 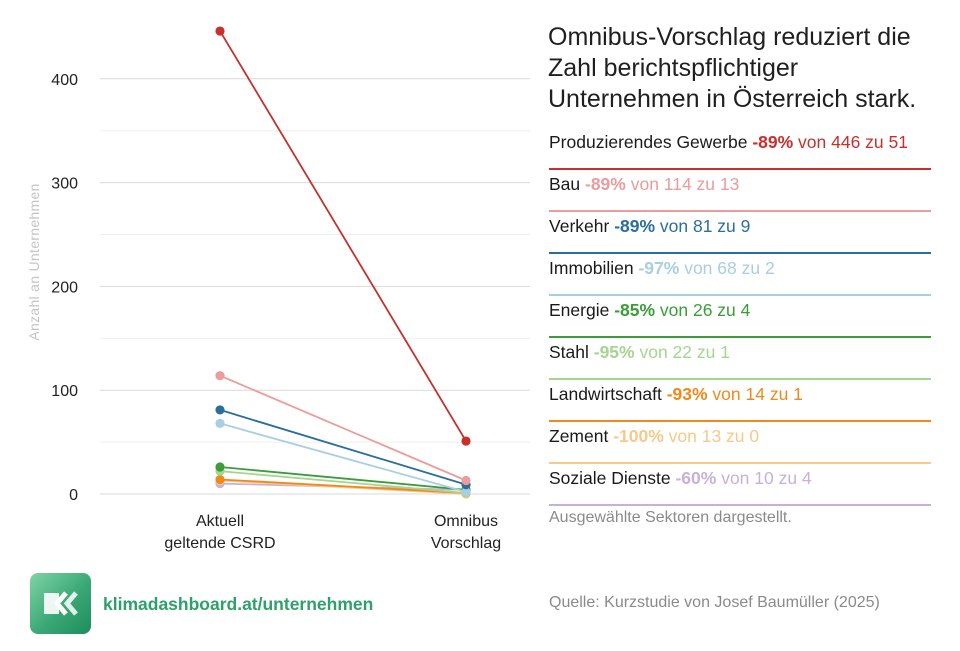 What do you see at coordinates (612, 478) in the screenshot?
I see `legend-item-name: Soziale Dienste` at bounding box center [612, 478].